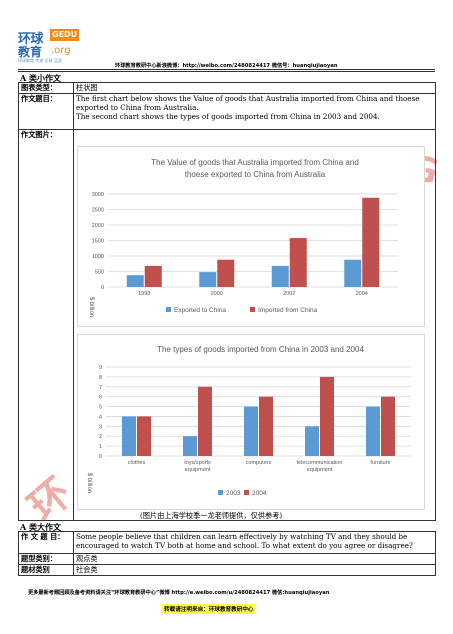  What do you see at coordinates (98, 242) in the screenshot?
I see `y-tick-label: 1500` at bounding box center [98, 242].